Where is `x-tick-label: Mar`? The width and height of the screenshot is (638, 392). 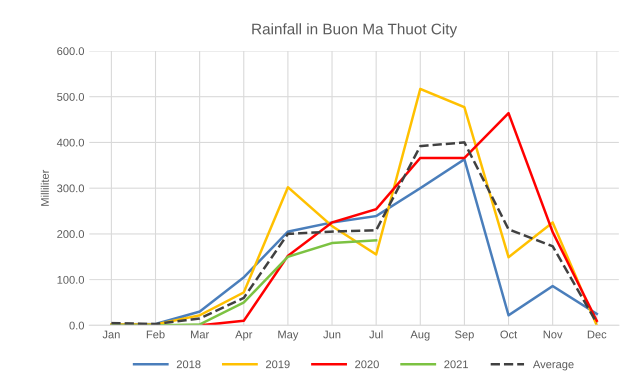 x-tick-label: Mar is located at coordinates (200, 334).